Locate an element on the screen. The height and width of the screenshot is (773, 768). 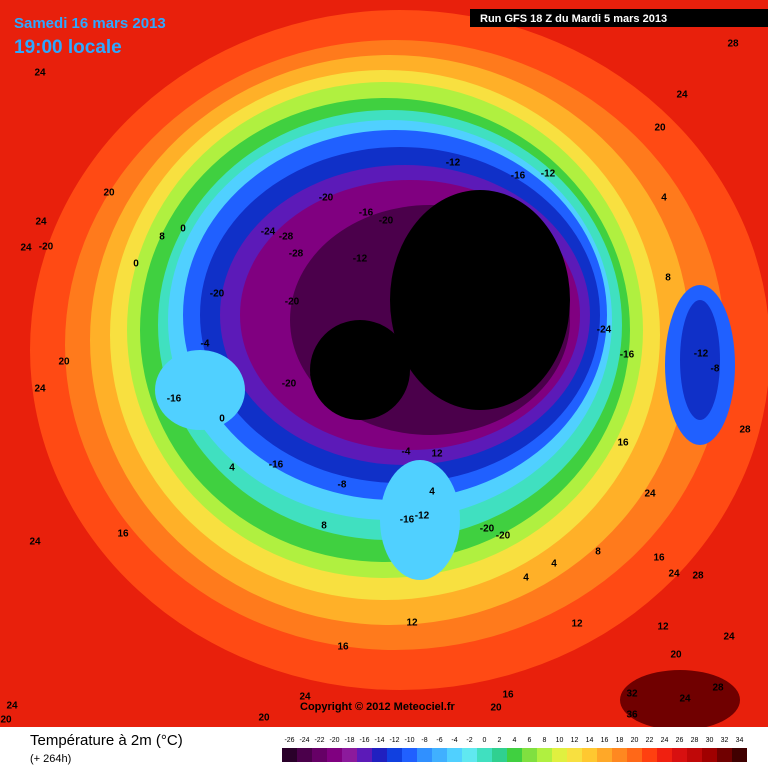
scale-label: 16 is located at coordinates (605, 740).